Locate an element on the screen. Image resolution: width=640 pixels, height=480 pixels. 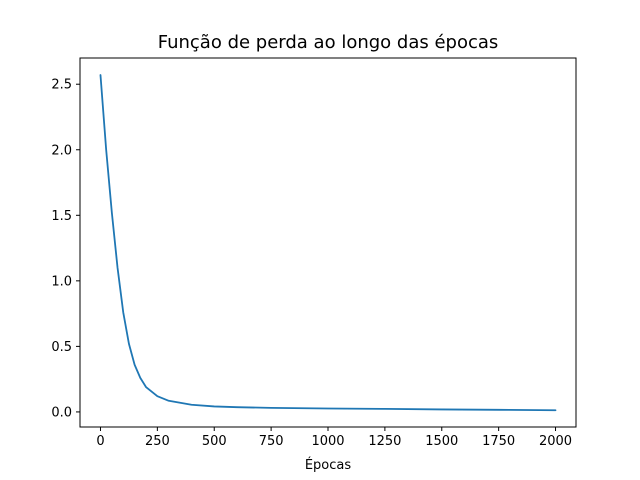
x-tick-label: 250 is located at coordinates (157, 441).